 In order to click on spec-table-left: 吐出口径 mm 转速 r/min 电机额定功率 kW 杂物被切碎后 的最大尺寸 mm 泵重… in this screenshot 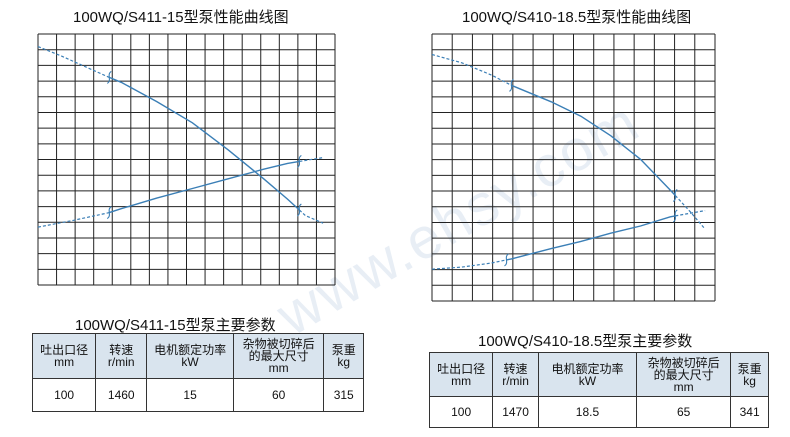, I will do `click(197, 372)`.